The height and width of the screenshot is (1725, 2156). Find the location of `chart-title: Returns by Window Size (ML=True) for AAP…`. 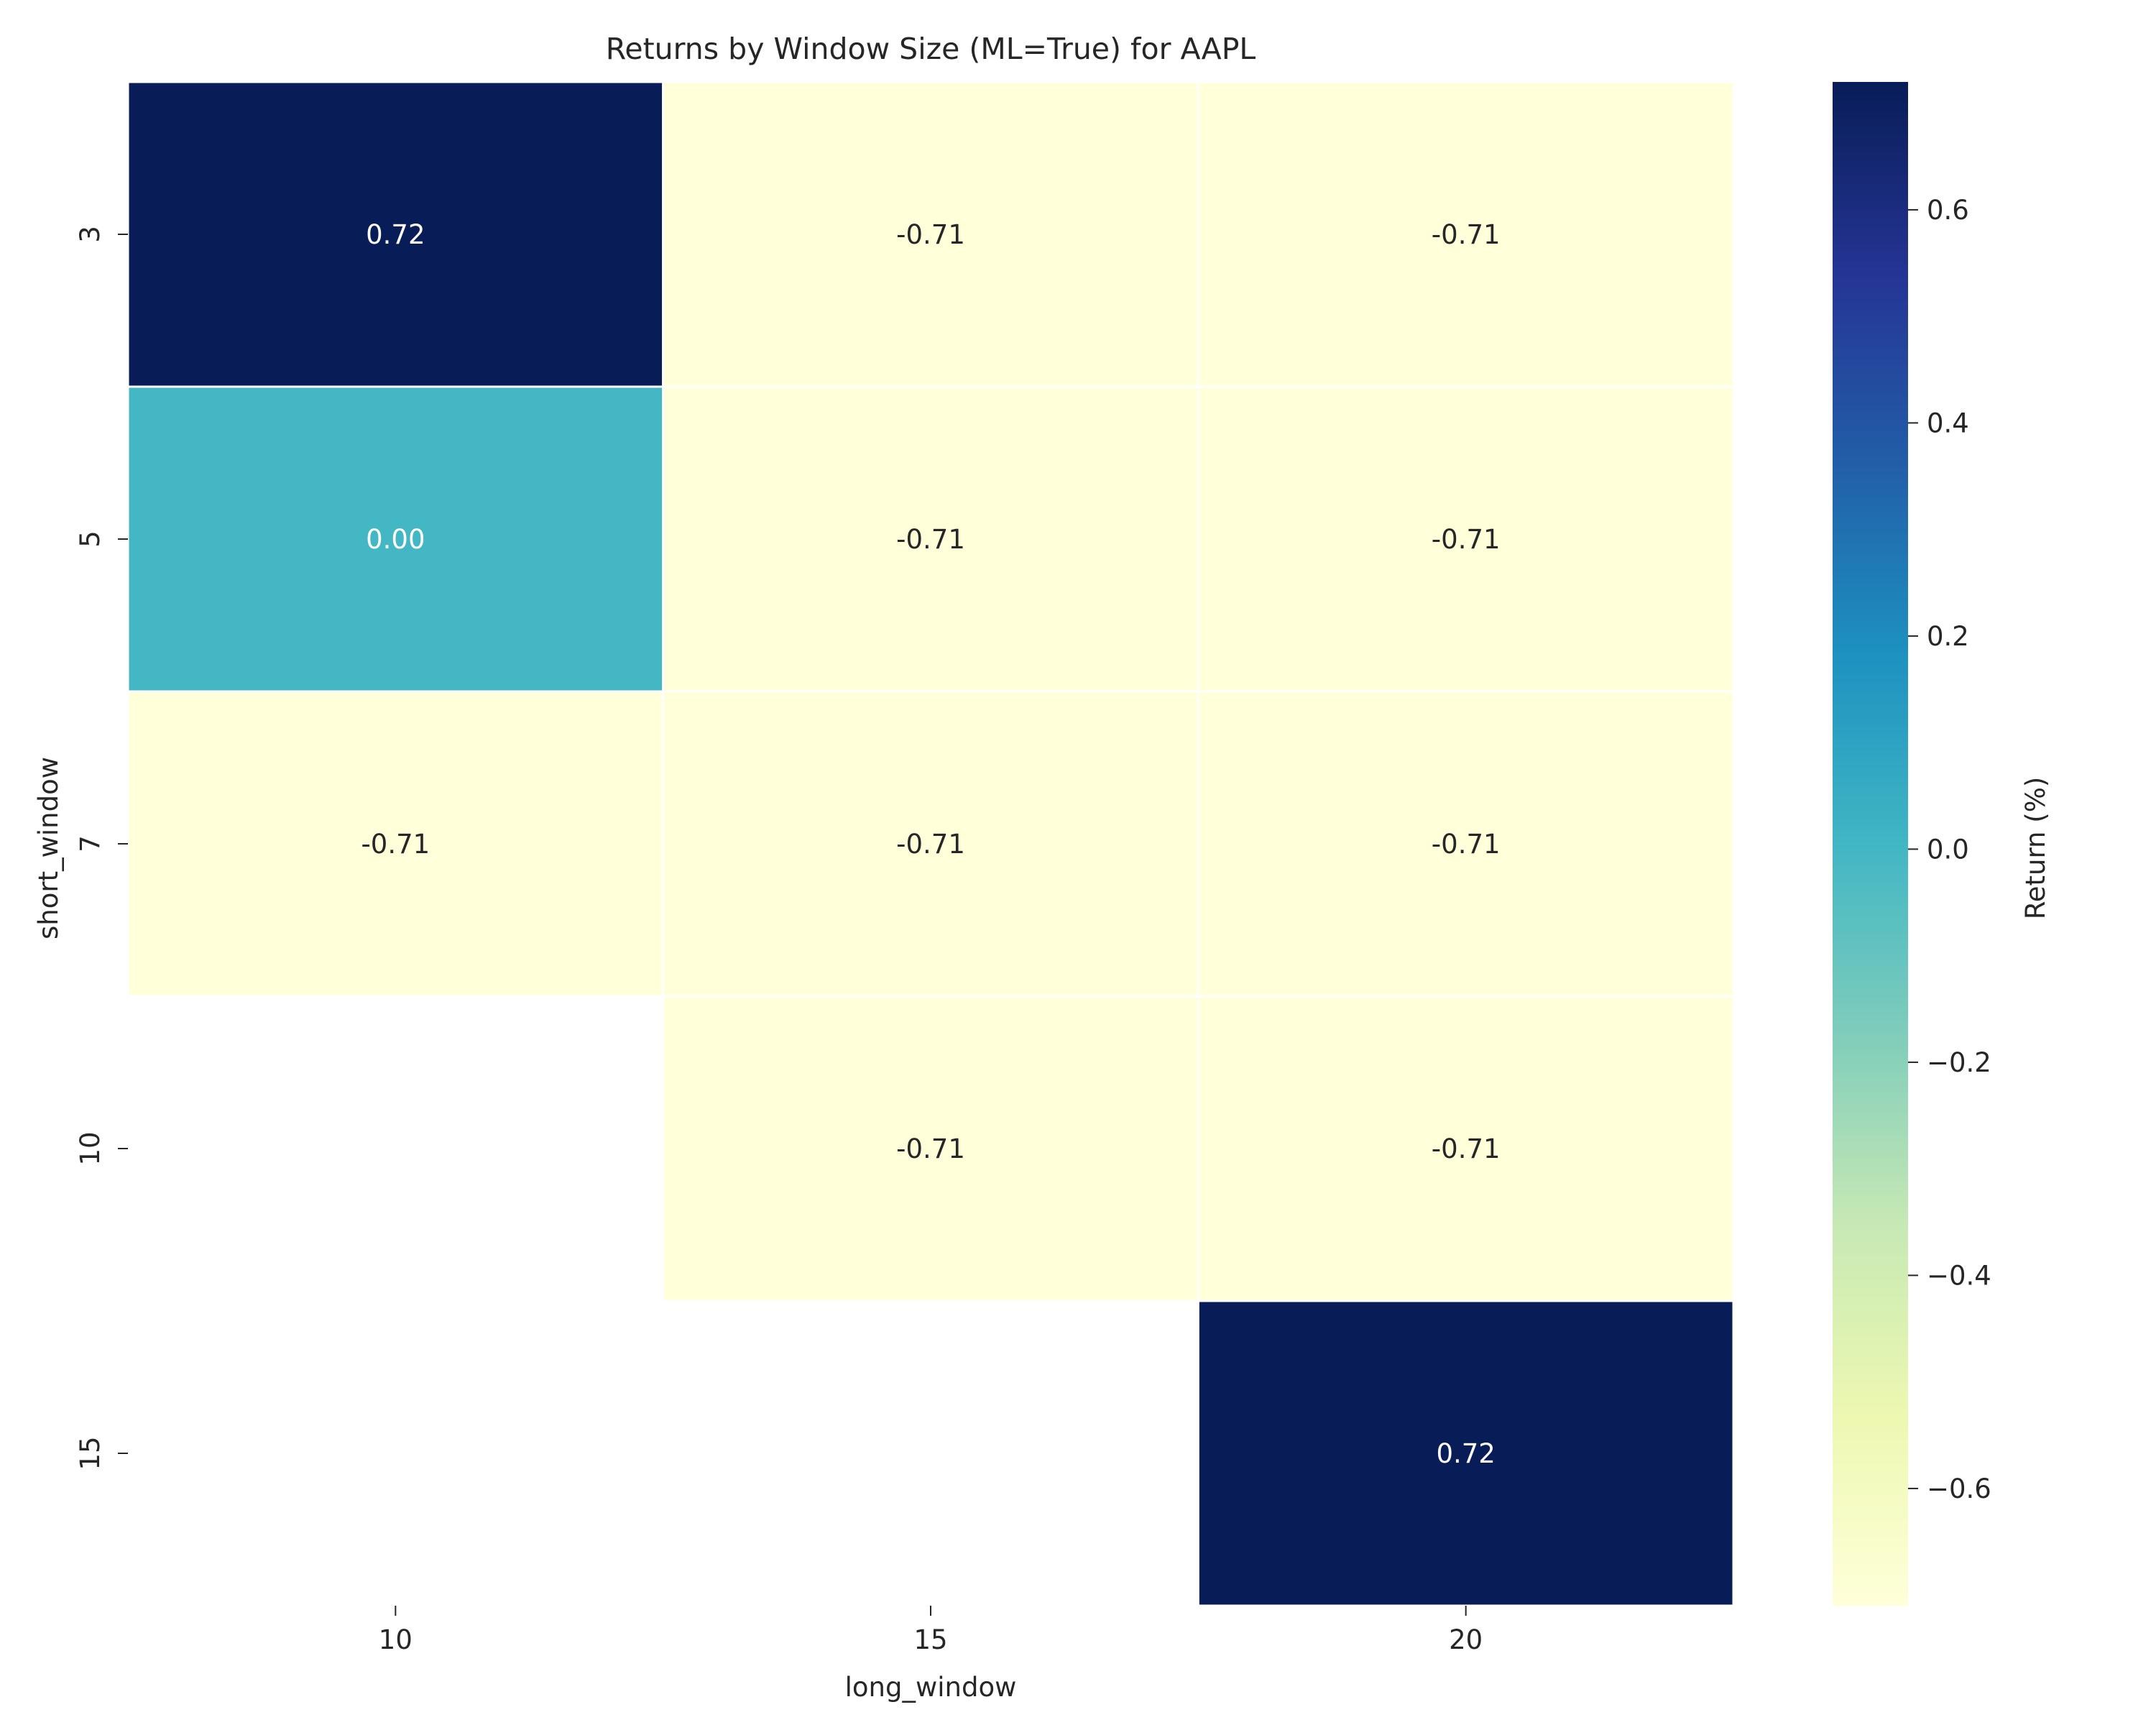

chart-title: Returns by Window Size (ML=True) for AAP… is located at coordinates (931, 49).